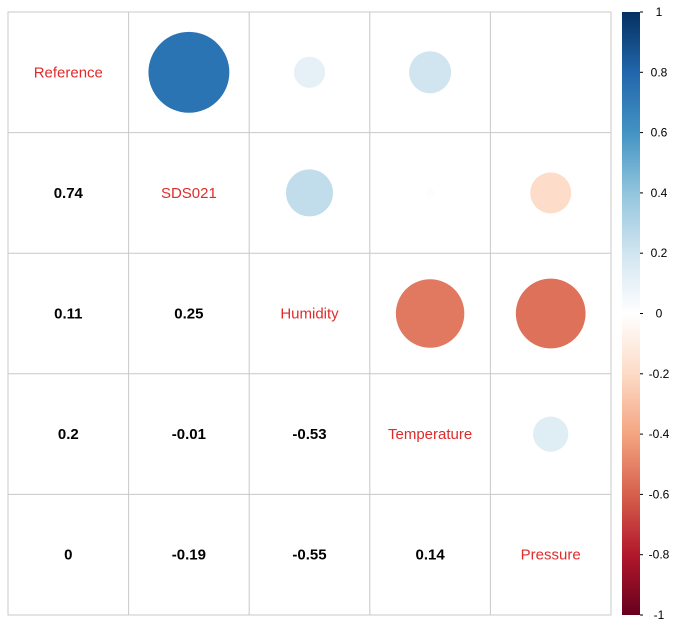 This screenshot has width=675, height=619. Describe the element at coordinates (69, 193) in the screenshot. I see `correlation-value: 0.74` at that location.